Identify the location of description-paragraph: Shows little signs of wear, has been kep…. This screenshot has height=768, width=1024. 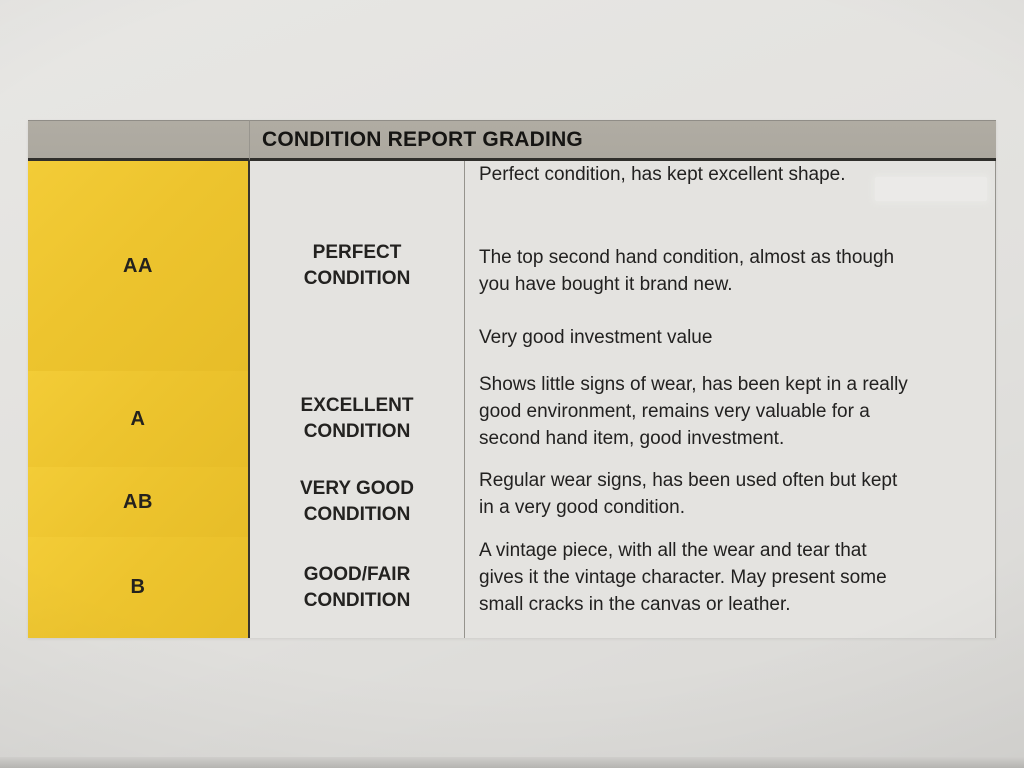
(693, 411).